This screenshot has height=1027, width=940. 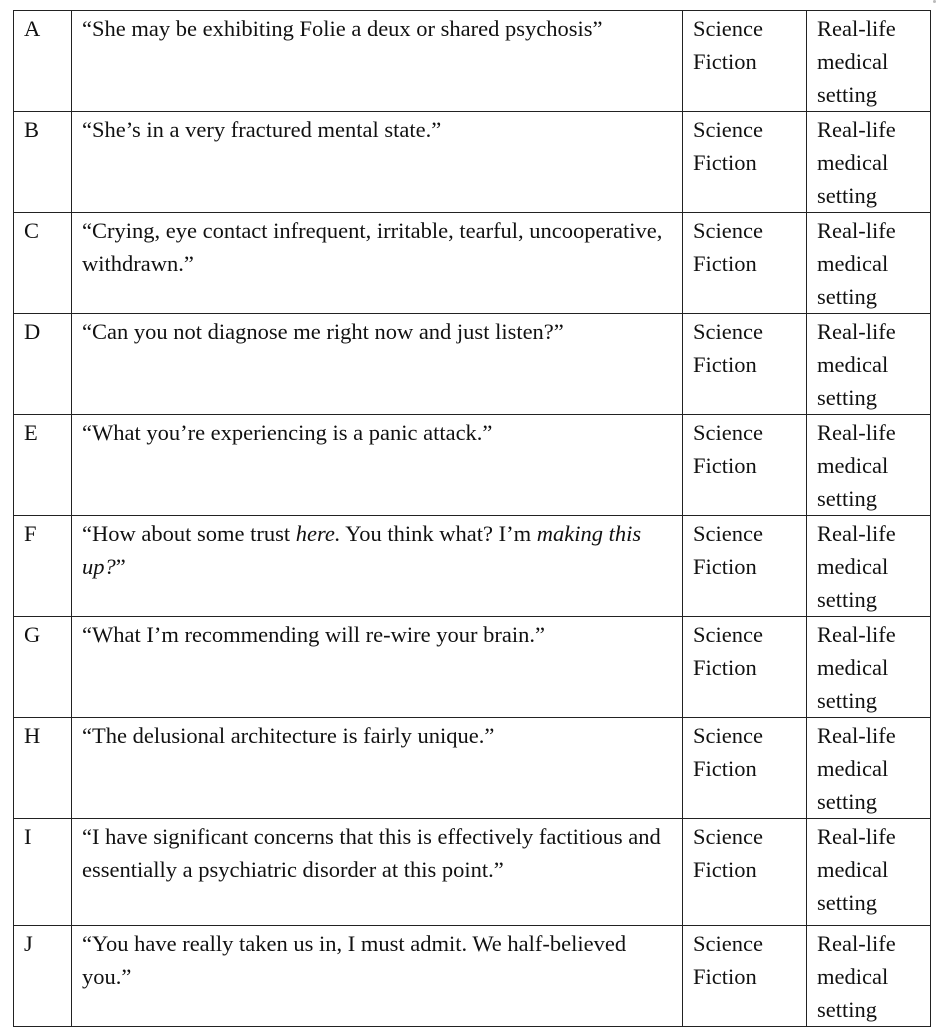 What do you see at coordinates (42, 465) in the screenshot?
I see `row-letter: E` at bounding box center [42, 465].